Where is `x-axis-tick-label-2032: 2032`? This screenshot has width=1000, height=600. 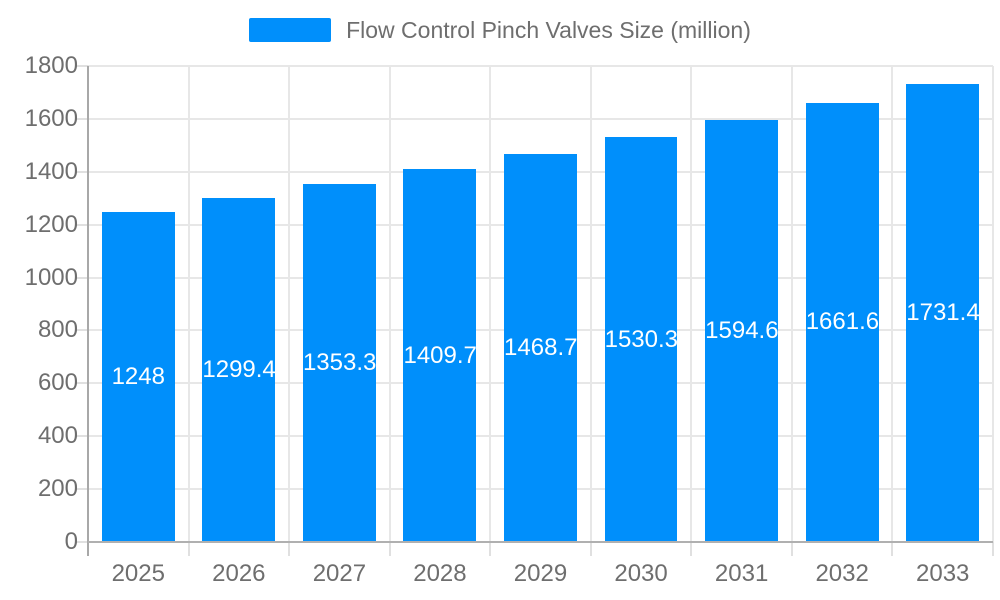 x-axis-tick-label-2032: 2032 is located at coordinates (842, 573).